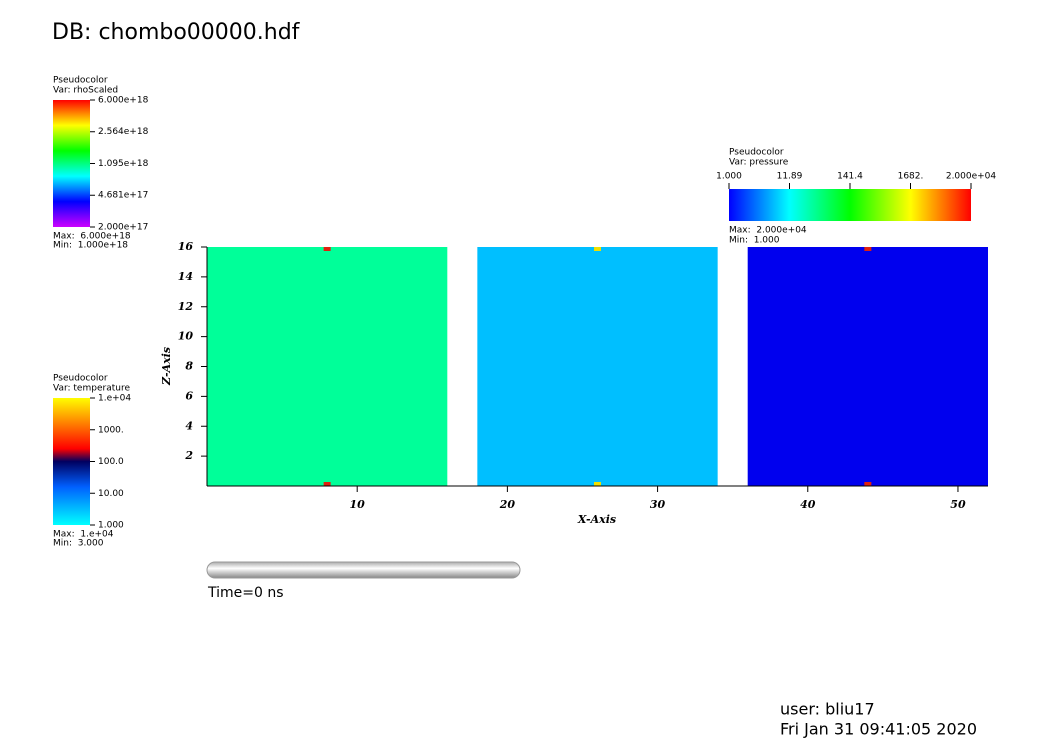  I want to click on x-tick-label: 40, so click(808, 504).